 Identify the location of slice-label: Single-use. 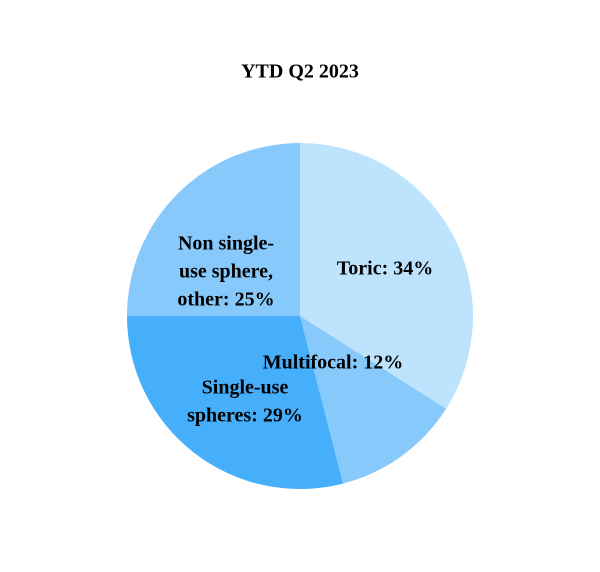
(245, 388).